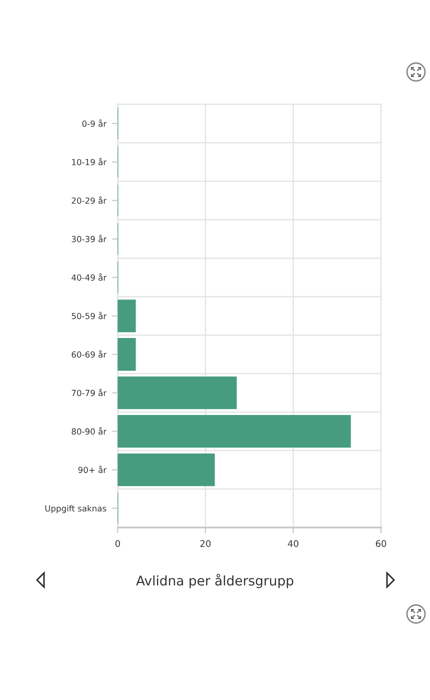 This screenshot has height=700, width=430. I want to click on y-tick-label: 40-49 år, so click(89, 277).